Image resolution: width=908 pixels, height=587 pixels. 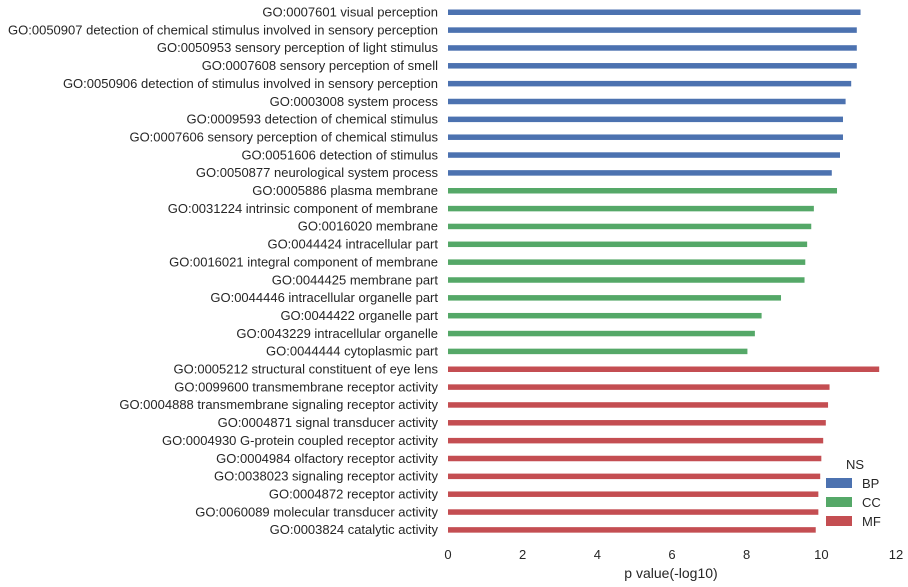 I want to click on legend-label-mf: MF, so click(x=871, y=521).